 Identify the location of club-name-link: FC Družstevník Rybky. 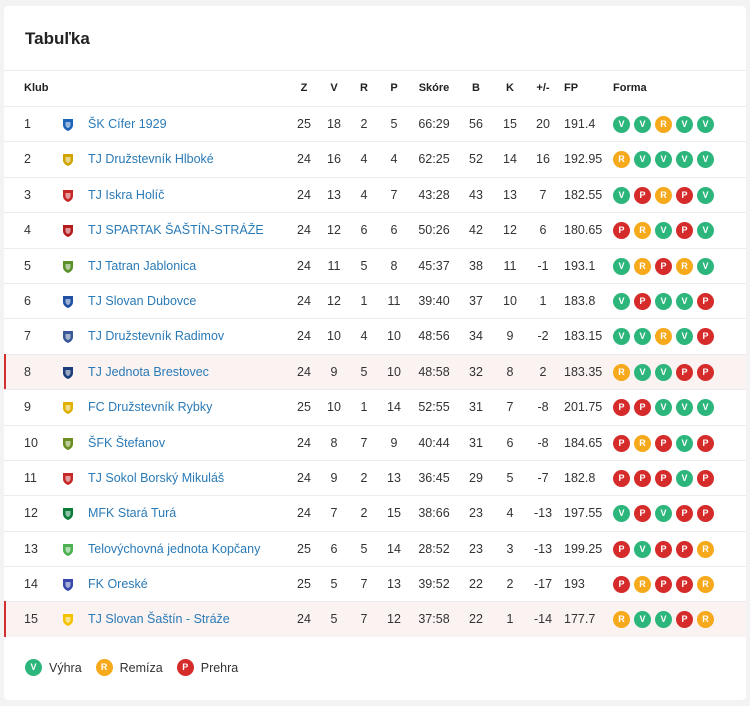
(150, 407).